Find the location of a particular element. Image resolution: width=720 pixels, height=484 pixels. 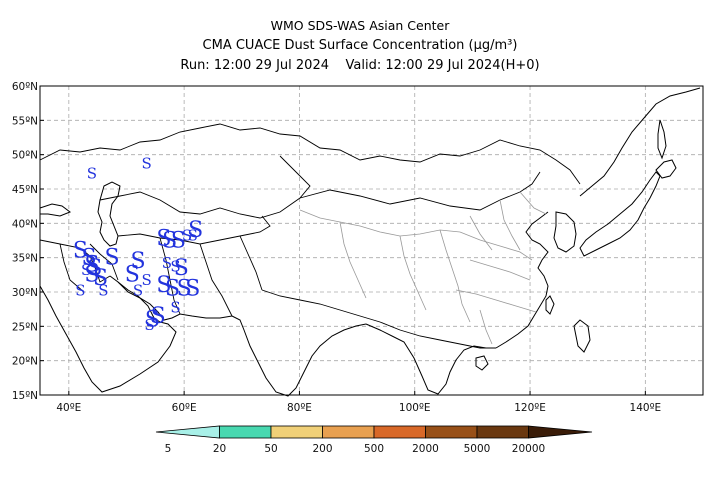

lat-tick-label: 35ºN is located at coordinates (25, 259).